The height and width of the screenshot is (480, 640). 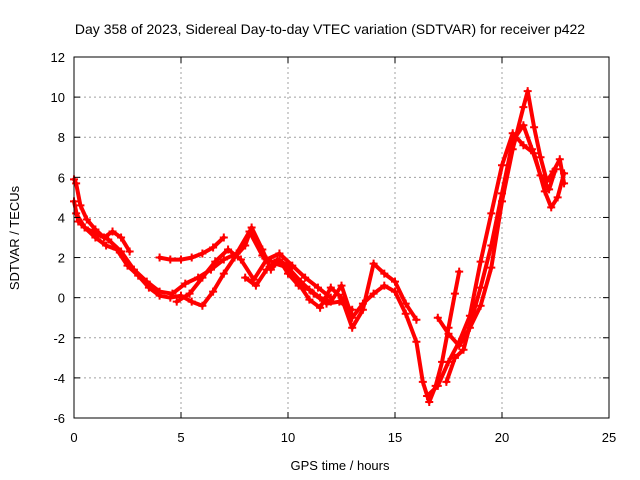 I want to click on y-tick-label: 2, so click(x=61, y=258).